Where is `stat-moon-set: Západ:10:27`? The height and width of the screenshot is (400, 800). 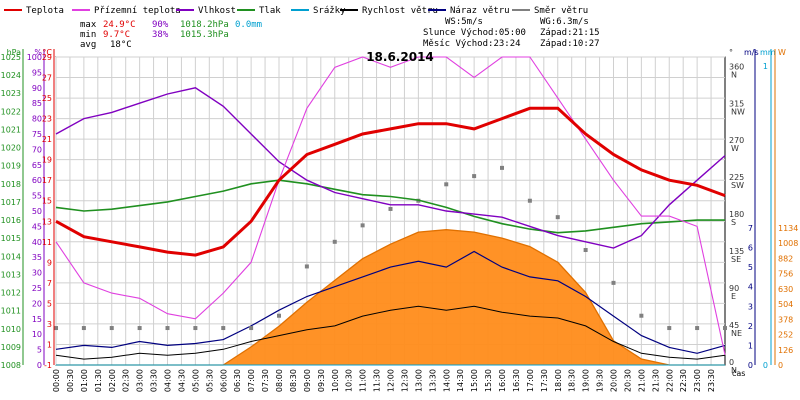
stat-moon-set: Západ:10:27 is located at coordinates (570, 44).